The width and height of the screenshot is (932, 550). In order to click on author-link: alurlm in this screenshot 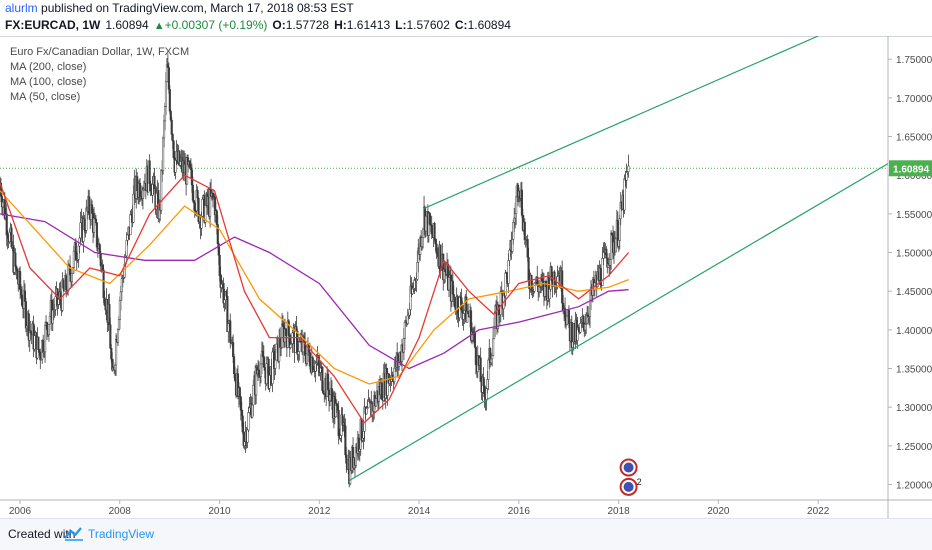, I will do `click(21, 8)`.